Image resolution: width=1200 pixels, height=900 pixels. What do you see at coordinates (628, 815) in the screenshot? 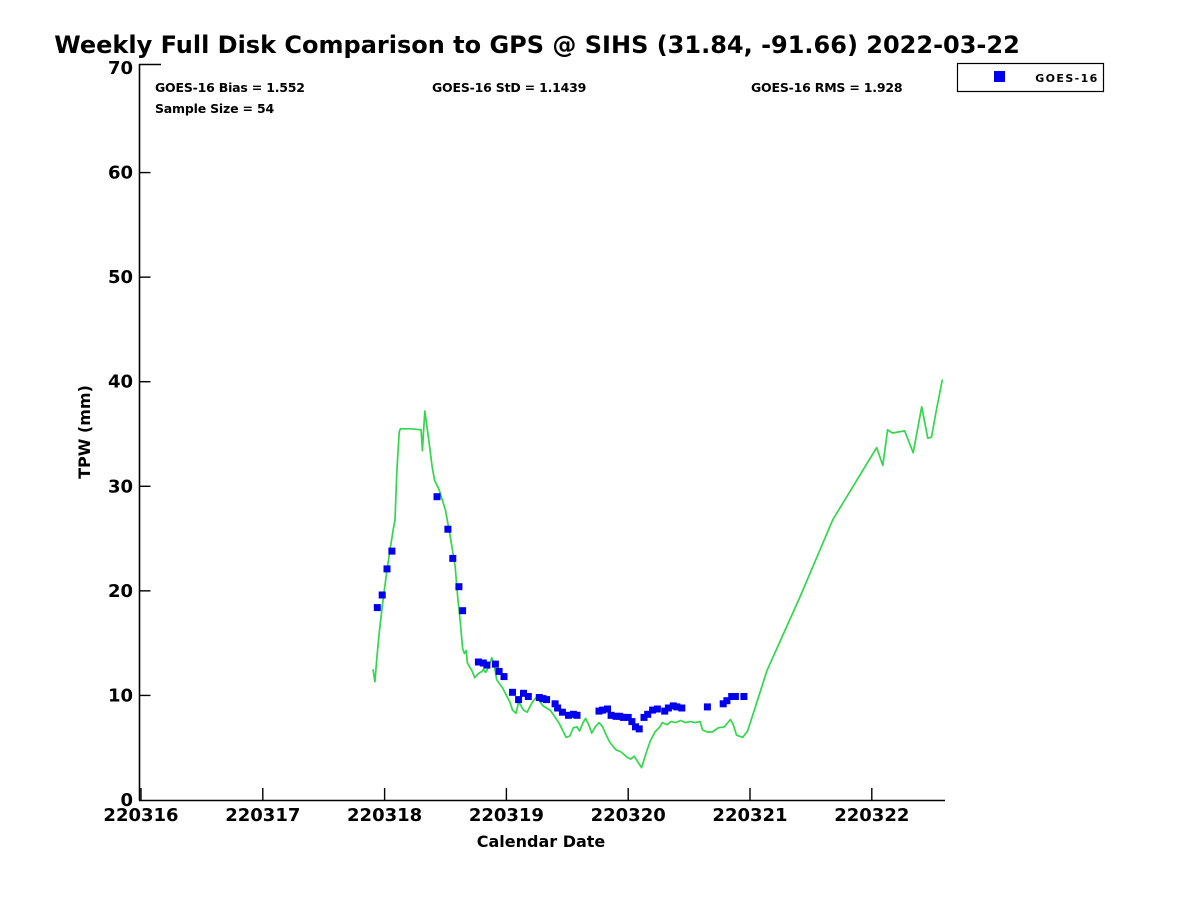
I see `x-tick-label: 220320` at bounding box center [628, 815].